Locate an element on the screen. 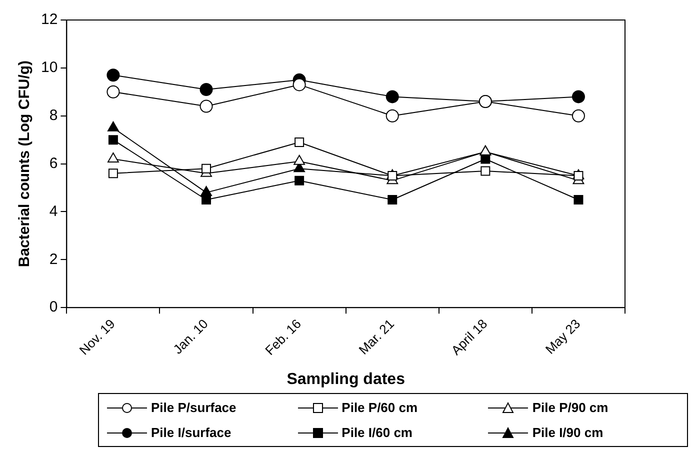 The image size is (695, 463). legend-label: Pile I/surface is located at coordinates (191, 432).